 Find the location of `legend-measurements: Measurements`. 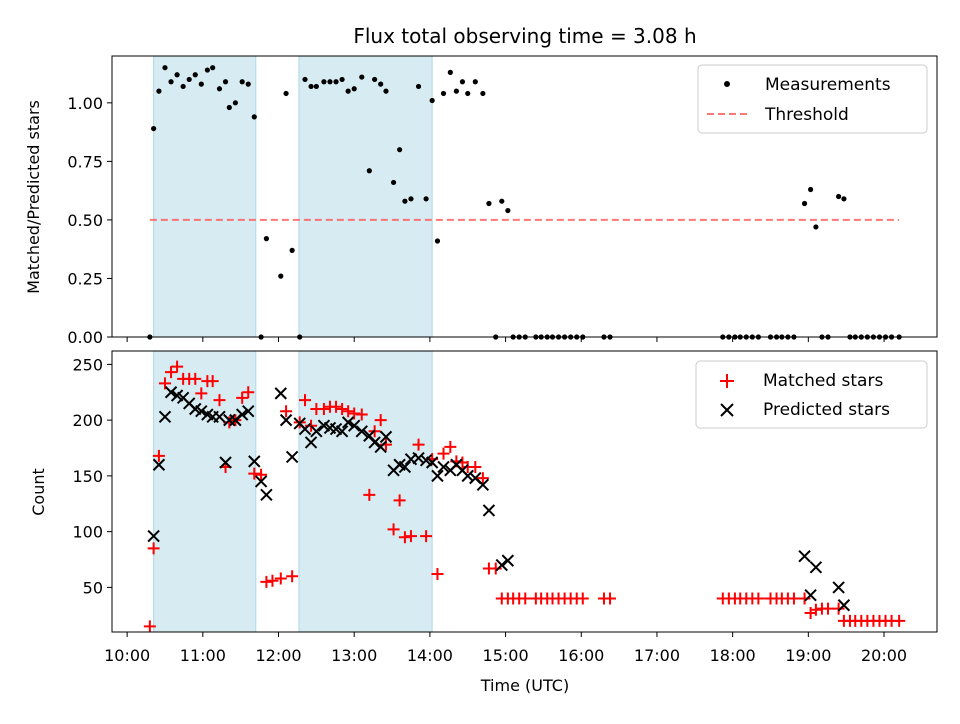

legend-measurements: Measurements is located at coordinates (828, 85).